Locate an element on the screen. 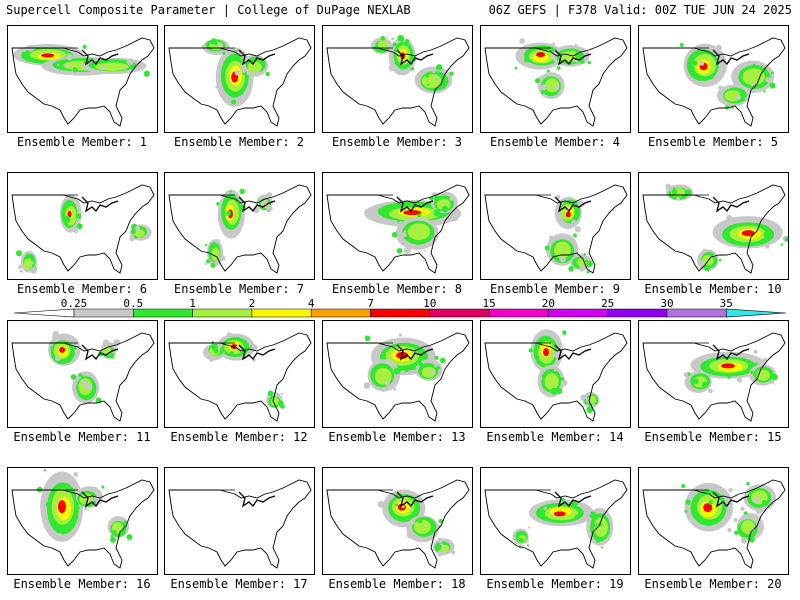 Image resolution: width=800 pixels, height=600 pixels. colorbar-tick-label: 4 is located at coordinates (311, 303).